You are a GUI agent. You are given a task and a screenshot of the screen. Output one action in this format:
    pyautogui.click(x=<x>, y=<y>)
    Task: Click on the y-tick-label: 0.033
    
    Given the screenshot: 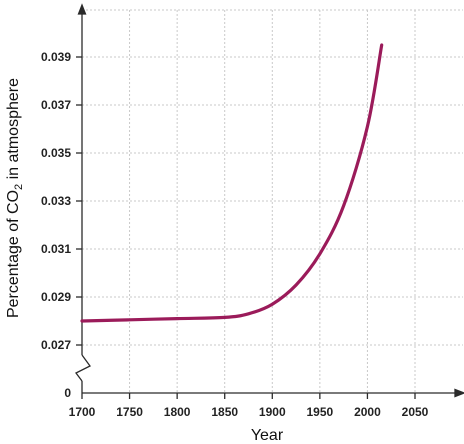 What is the action you would take?
    pyautogui.click(x=56, y=201)
    